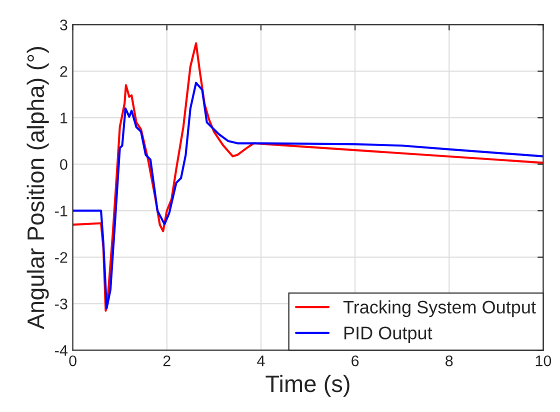  What do you see at coordinates (308, 385) in the screenshot?
I see `x-axis-title: Time (s)` at bounding box center [308, 385].